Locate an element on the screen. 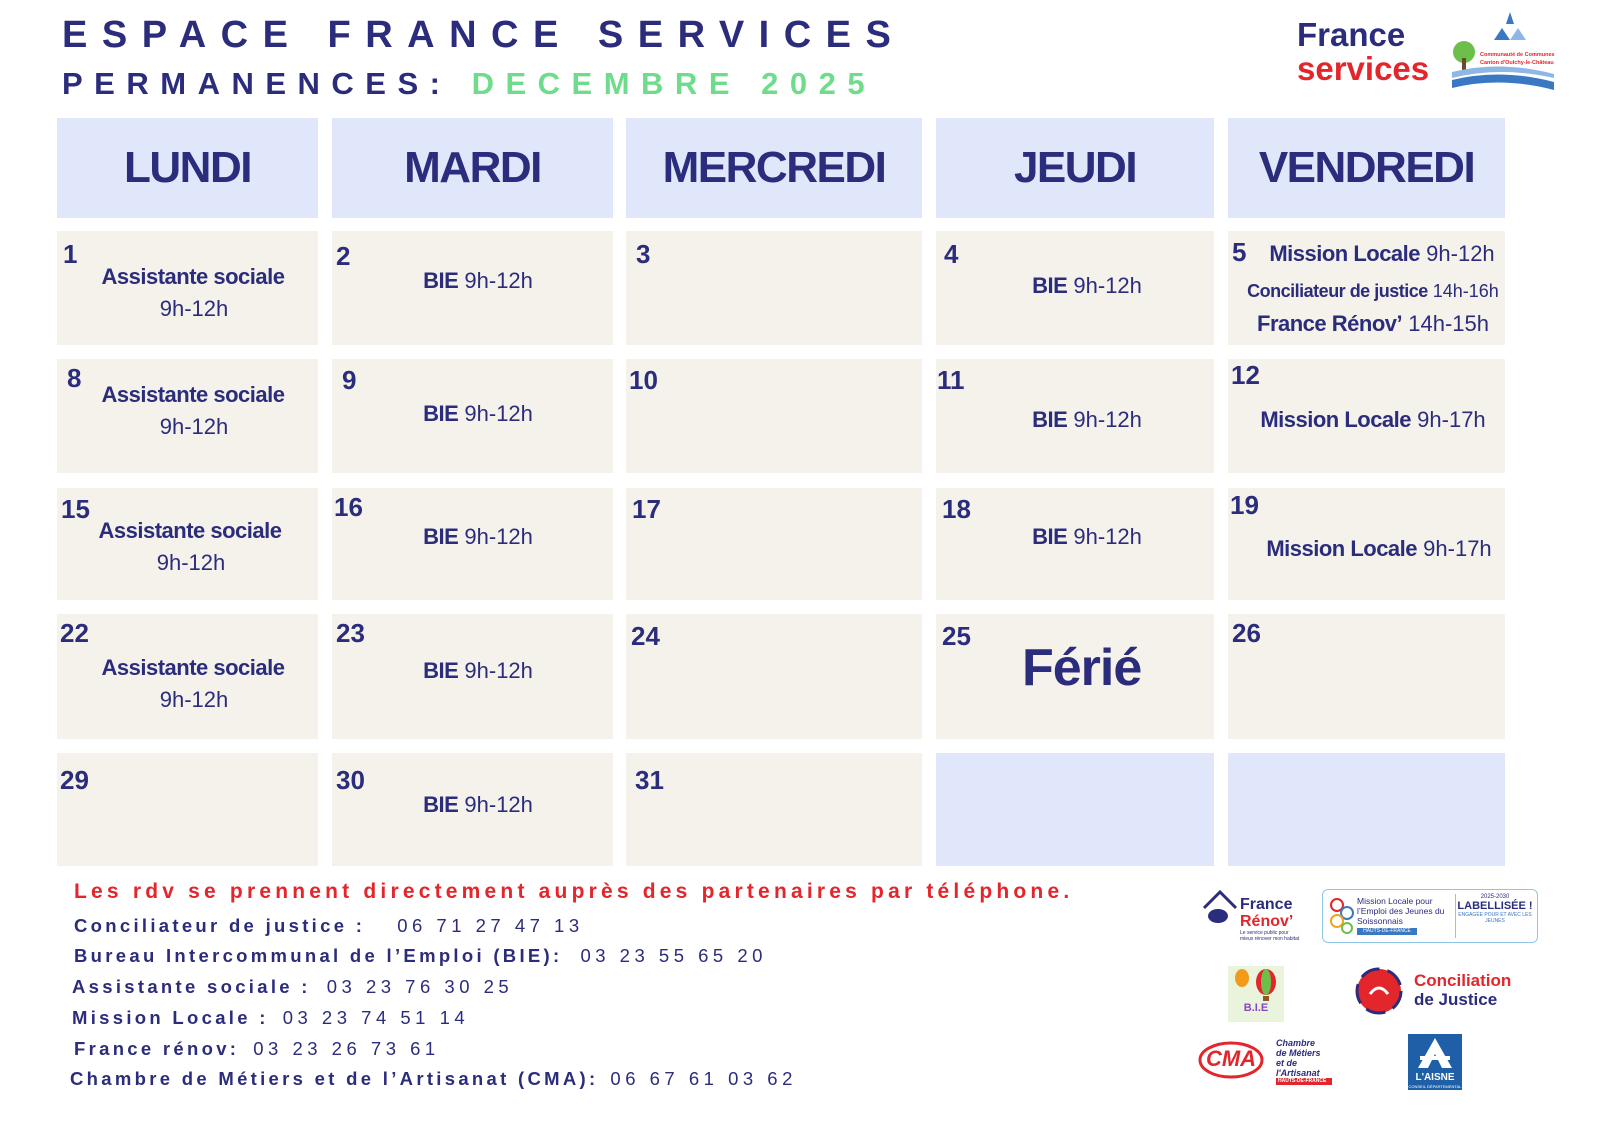  calendar-cell: 17 is located at coordinates (774, 544).